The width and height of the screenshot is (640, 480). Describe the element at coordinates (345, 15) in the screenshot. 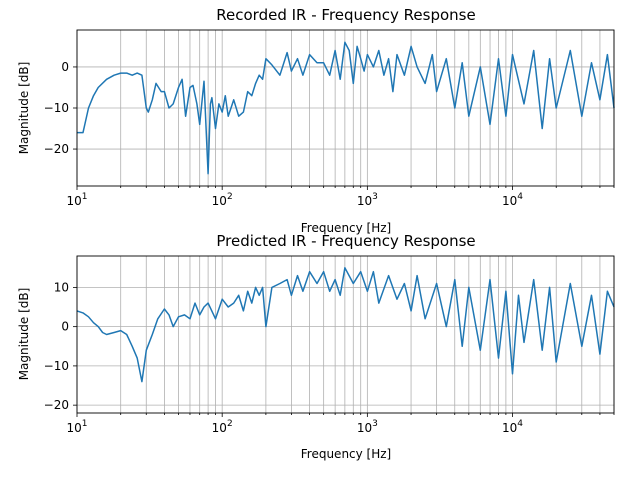

I see `chart-title: Recorded IR - Frequency Response` at that location.